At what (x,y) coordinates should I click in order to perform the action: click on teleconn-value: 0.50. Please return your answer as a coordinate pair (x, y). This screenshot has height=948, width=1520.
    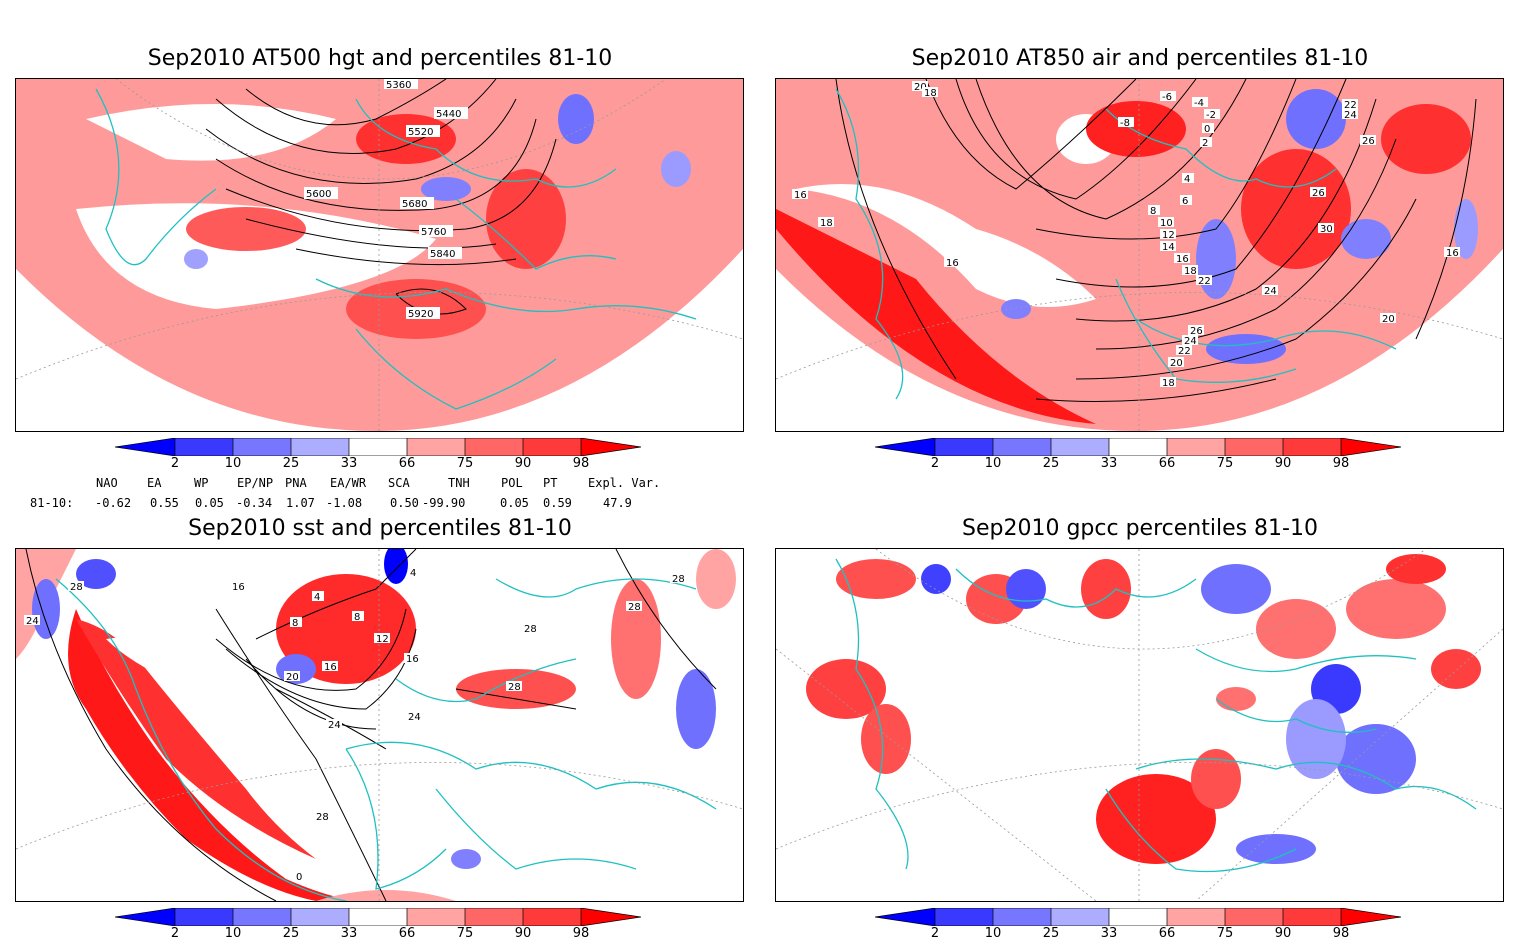
    Looking at the image, I should click on (404, 503).